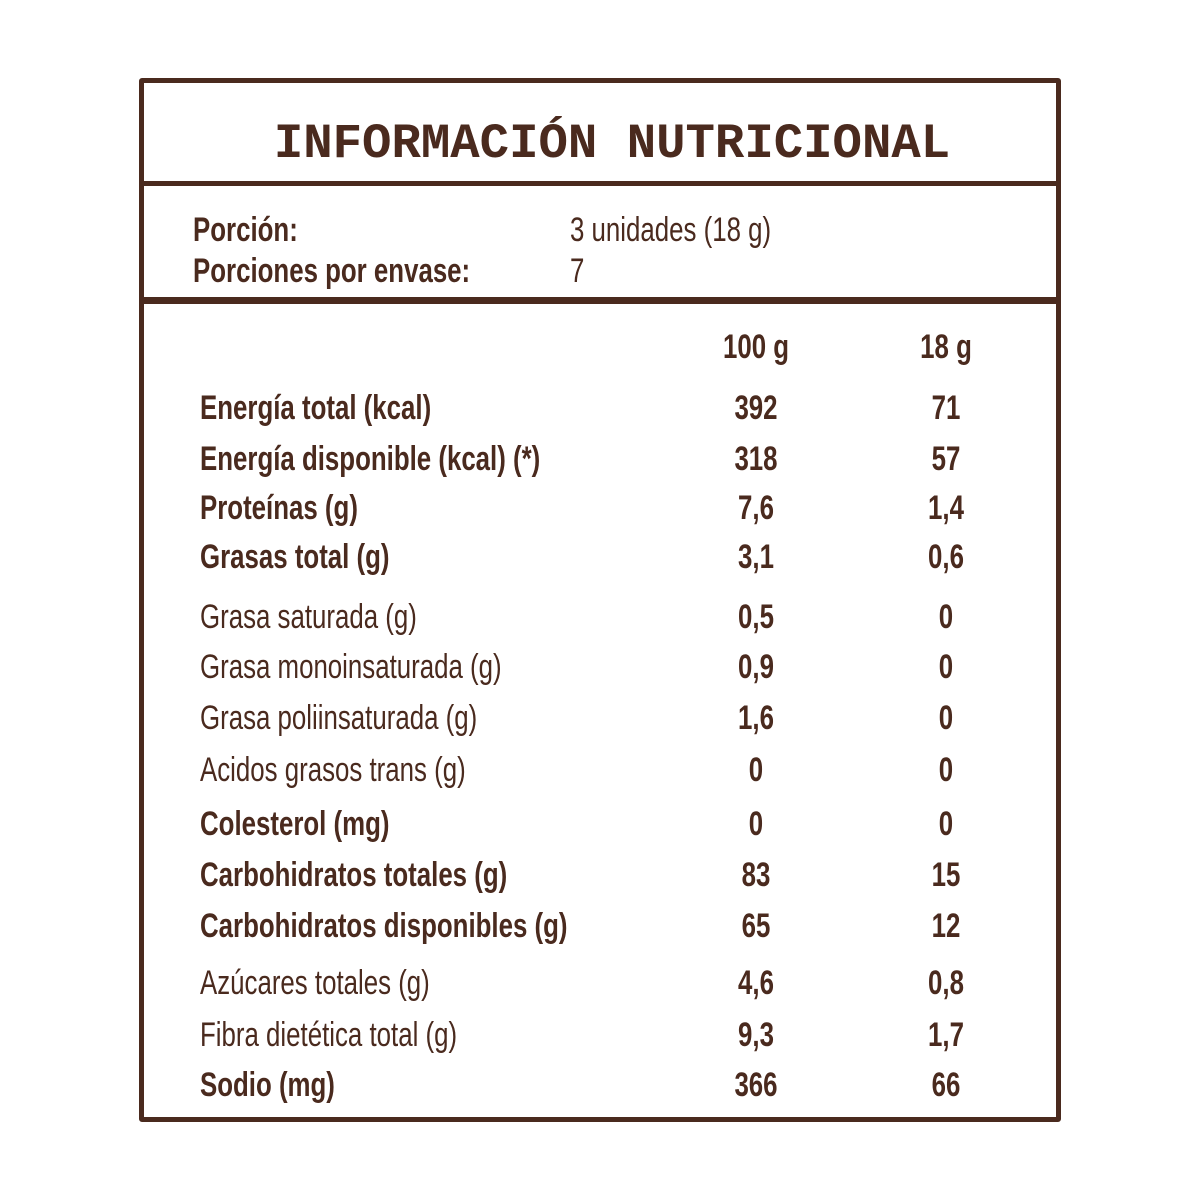 The height and width of the screenshot is (1200, 1200). I want to click on nutrient-label: Sodio (mg), so click(267, 1085).